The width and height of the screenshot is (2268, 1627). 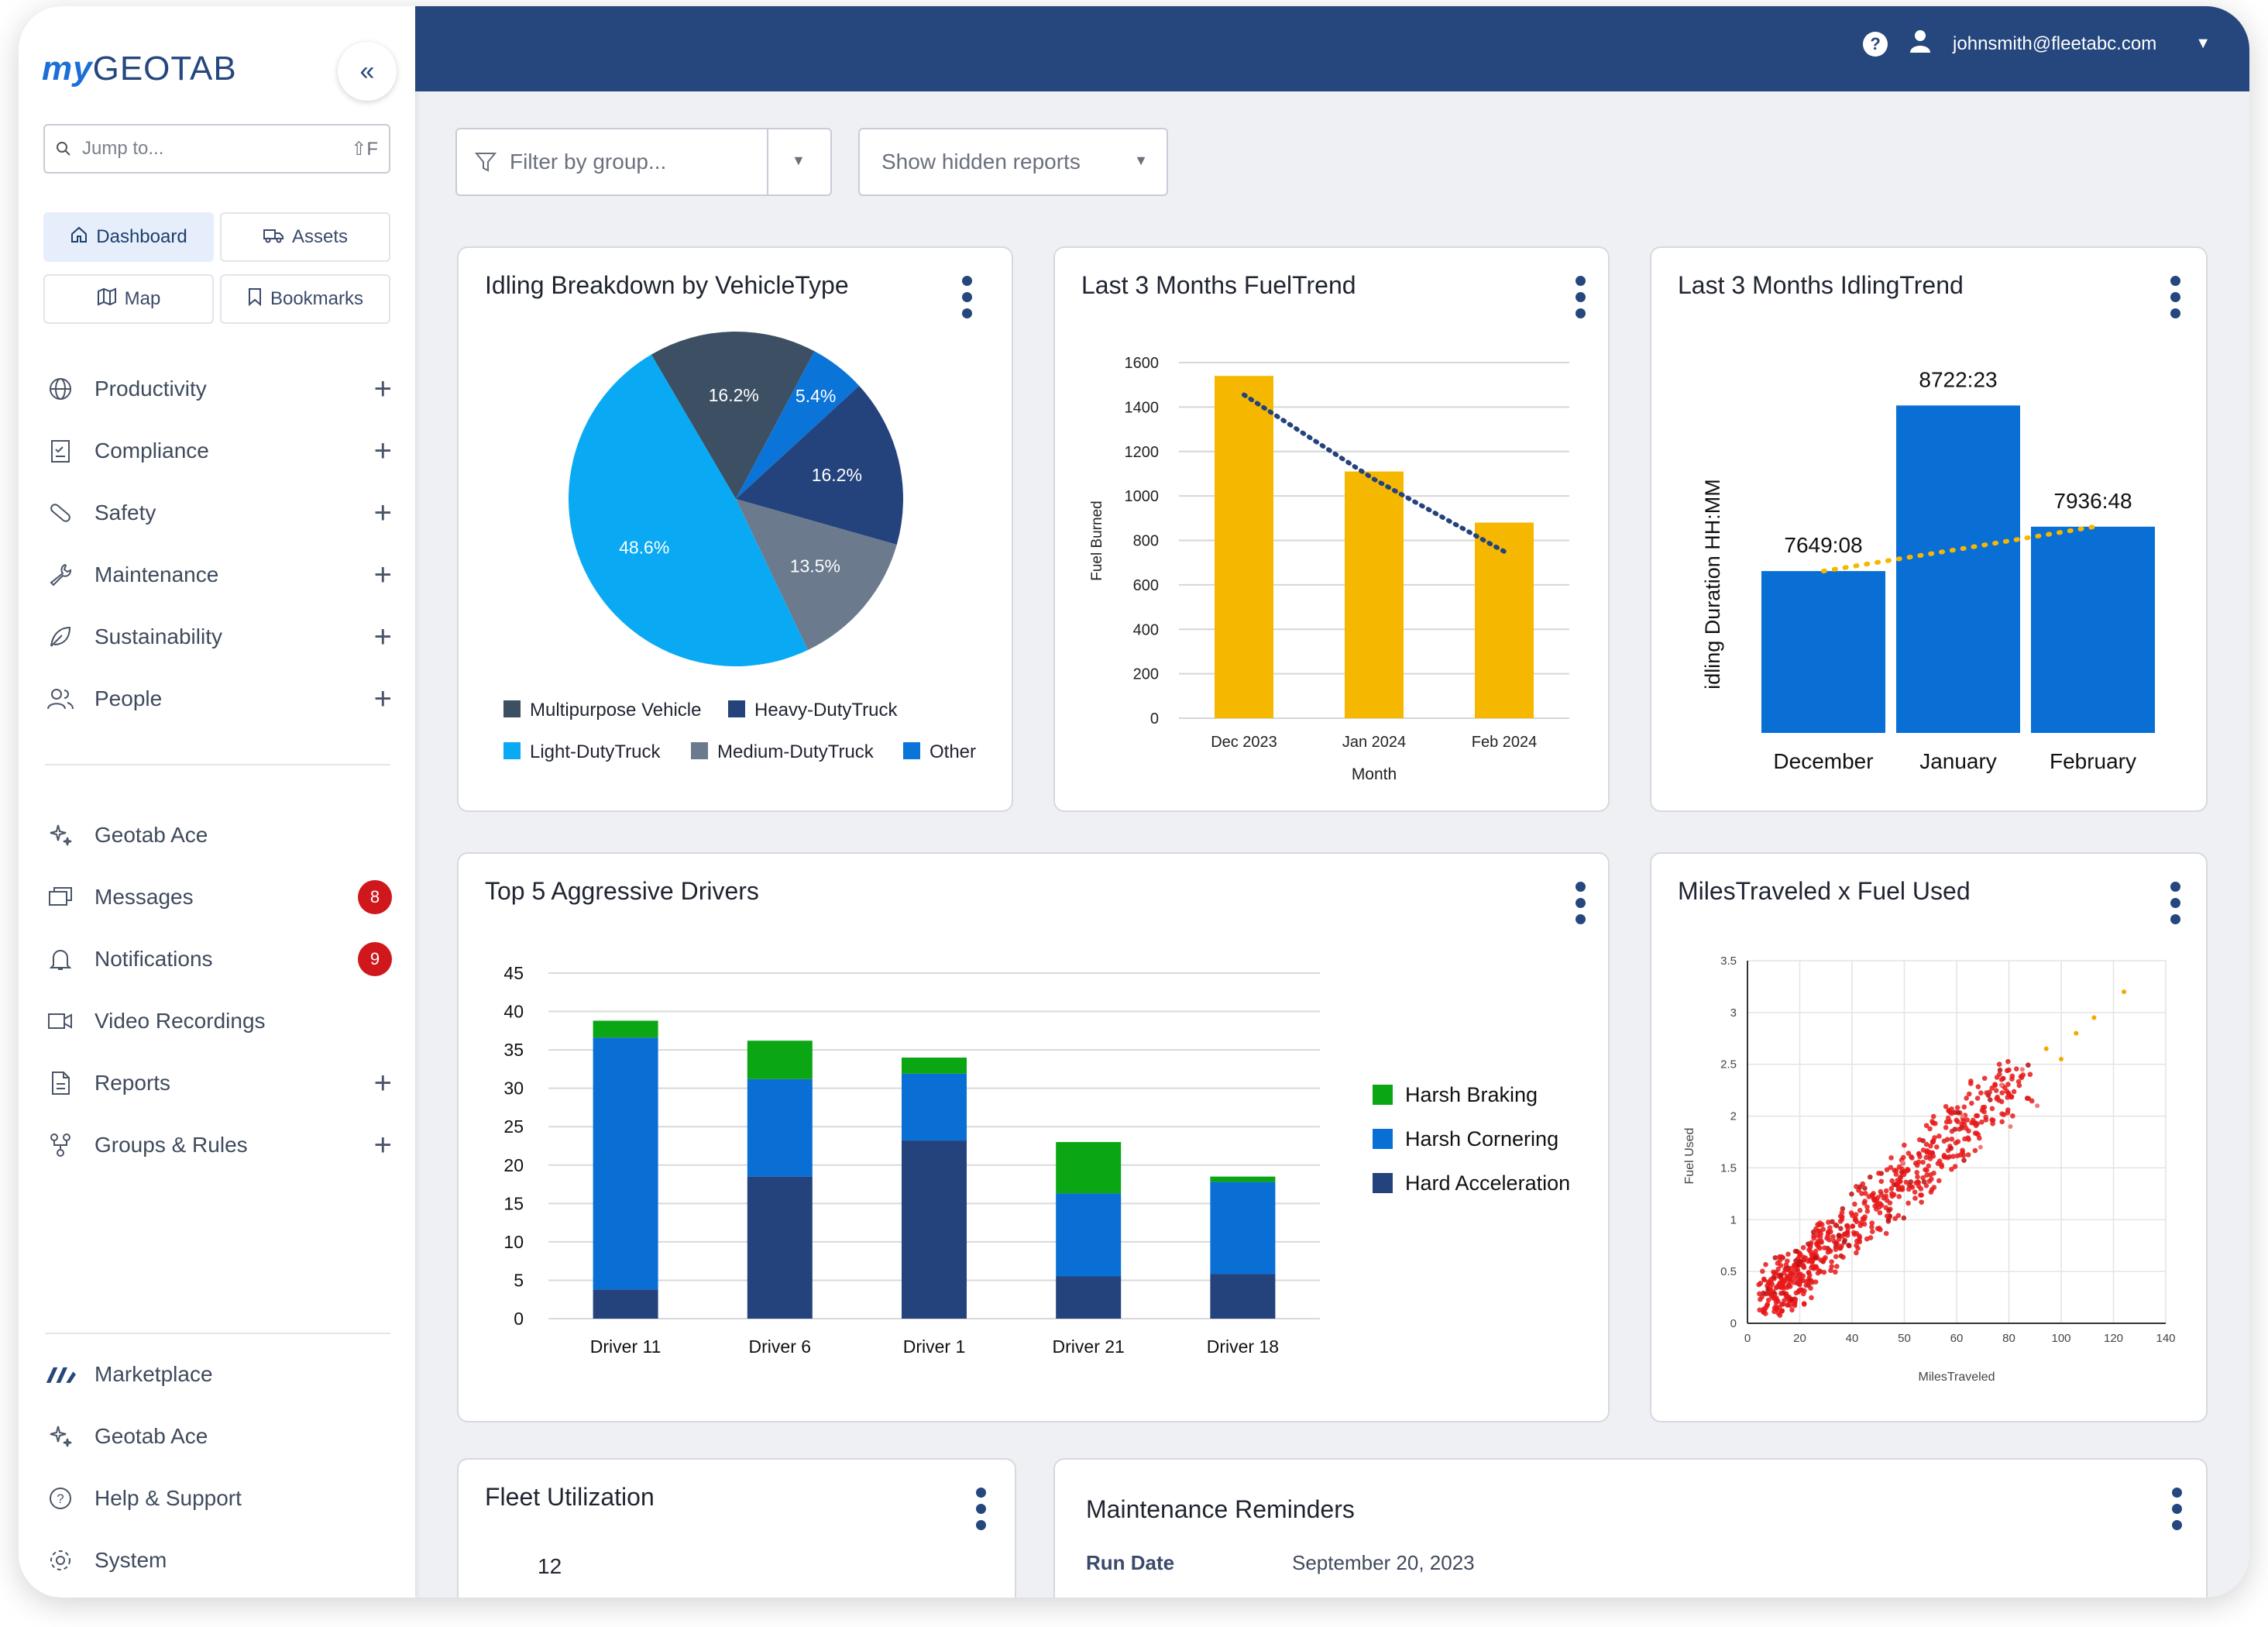 I want to click on hidden-reports-select: Show hidden reports ▼, so click(x=1013, y=162).